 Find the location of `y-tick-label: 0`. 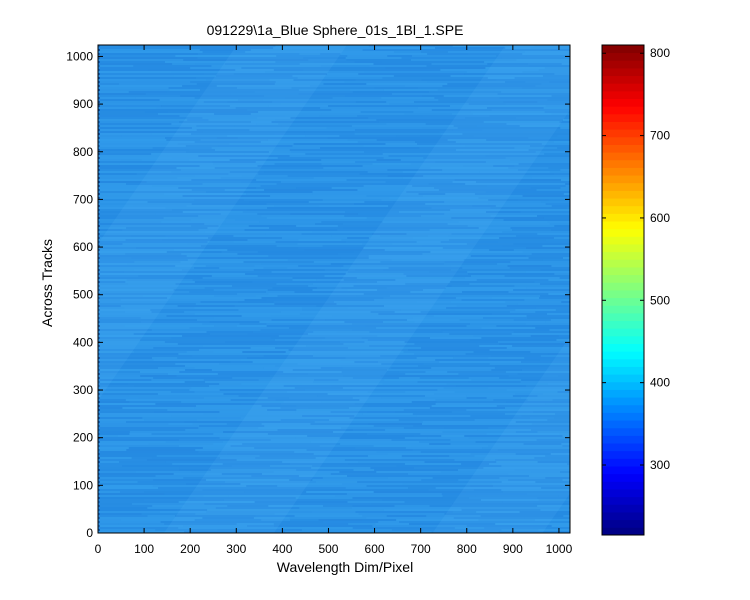

y-tick-label: 0 is located at coordinates (89, 533).